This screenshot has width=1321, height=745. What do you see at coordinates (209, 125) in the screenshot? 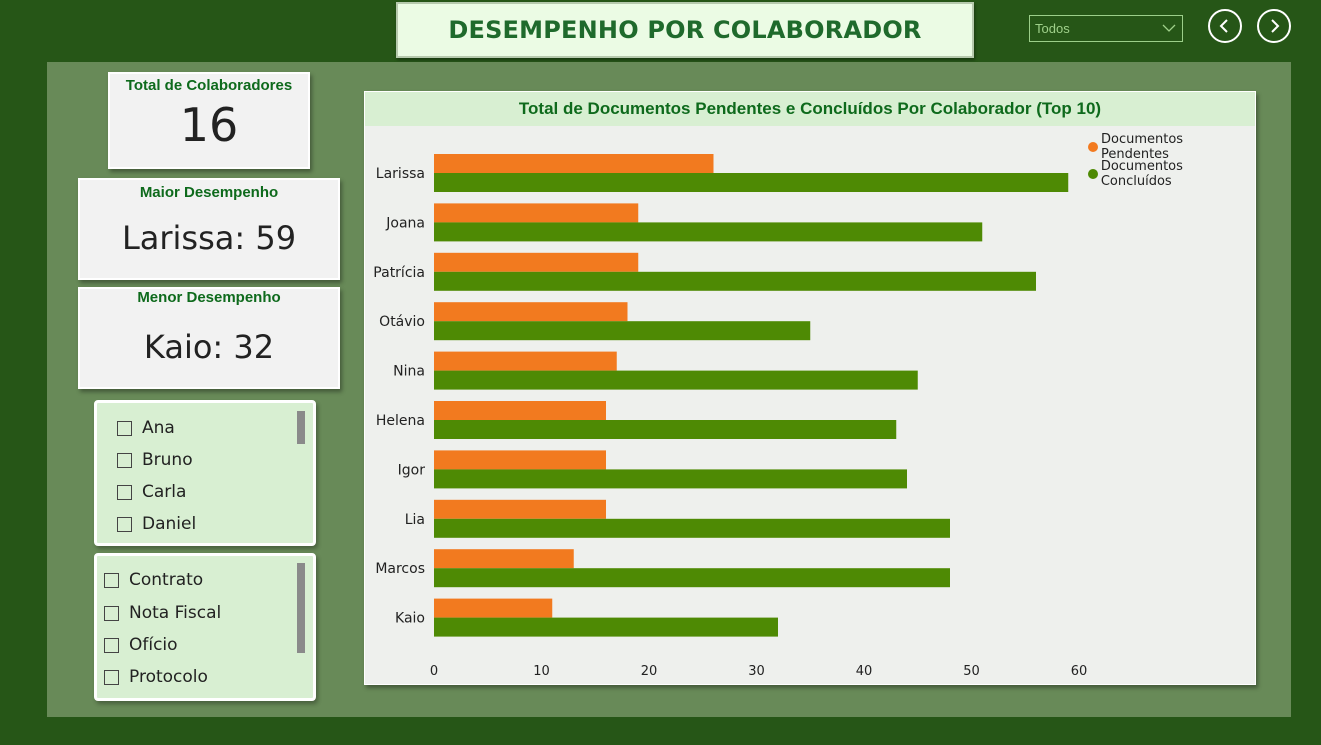
I see `total-collaborators-value: 16` at bounding box center [209, 125].